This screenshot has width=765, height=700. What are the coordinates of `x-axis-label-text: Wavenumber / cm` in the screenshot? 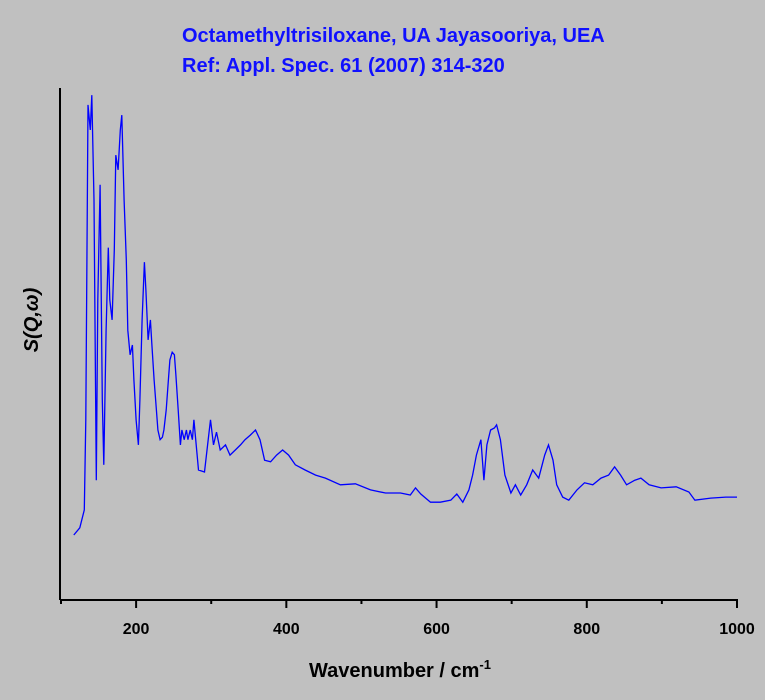 It's located at (394, 671).